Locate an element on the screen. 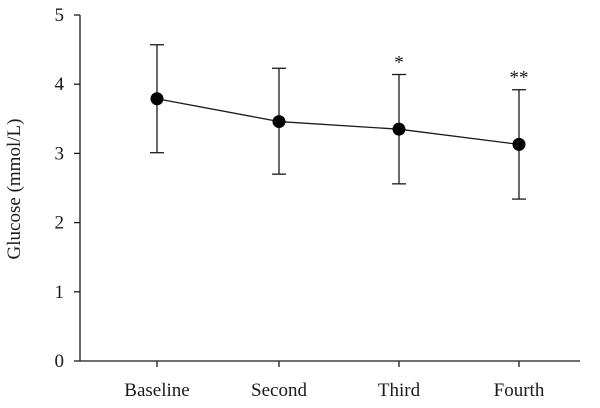 Image resolution: width=600 pixels, height=408 pixels. y-tick-label: 0 is located at coordinates (60, 361).